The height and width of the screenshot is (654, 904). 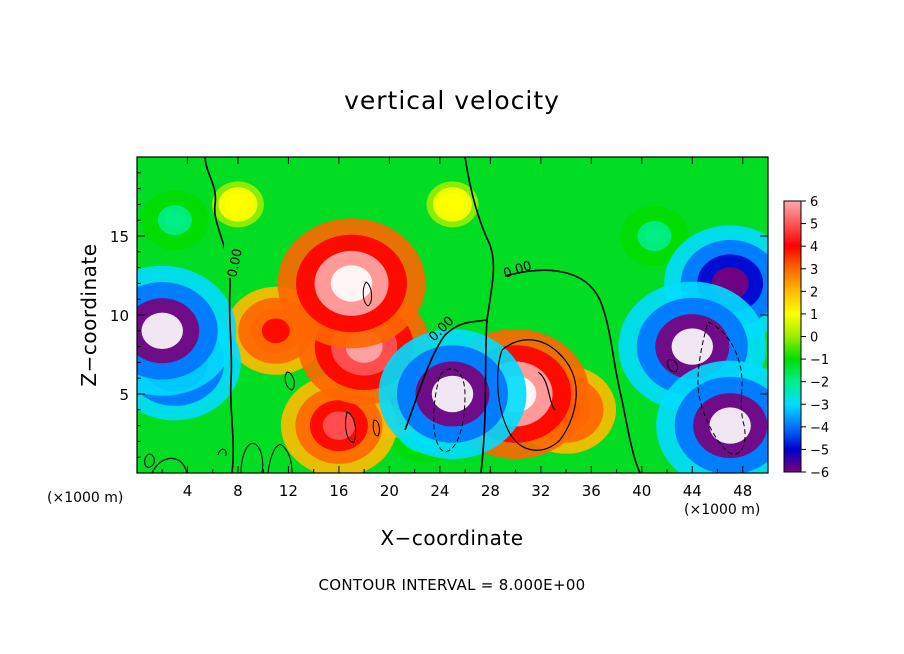 What do you see at coordinates (819, 428) in the screenshot?
I see `colorbar-tick-label: −4` at bounding box center [819, 428].